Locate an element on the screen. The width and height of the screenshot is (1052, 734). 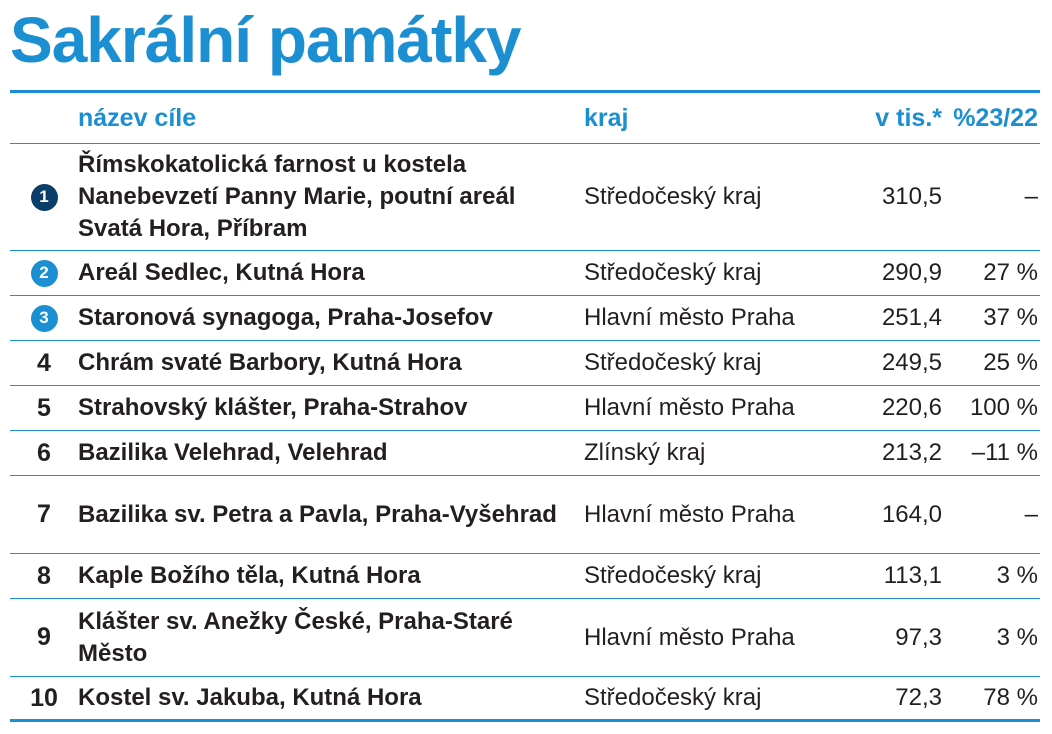
rank-cell: 7 is located at coordinates (44, 514).